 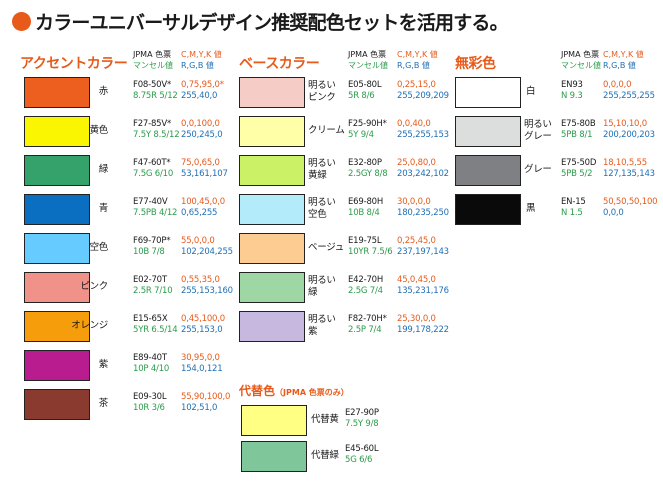 What do you see at coordinates (416, 241) in the screenshot?
I see `cmyk-value: 0,25,45,0` at bounding box center [416, 241].